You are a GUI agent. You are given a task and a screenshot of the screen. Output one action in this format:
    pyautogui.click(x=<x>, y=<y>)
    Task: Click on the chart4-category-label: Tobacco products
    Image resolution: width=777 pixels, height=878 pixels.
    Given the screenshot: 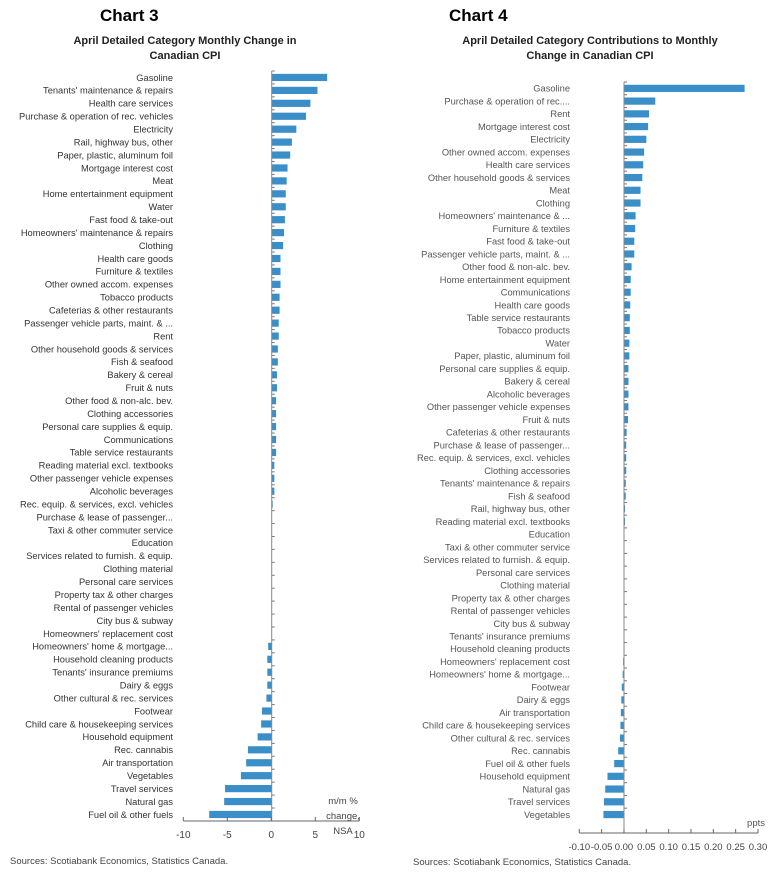 What is the action you would take?
    pyautogui.click(x=533, y=331)
    